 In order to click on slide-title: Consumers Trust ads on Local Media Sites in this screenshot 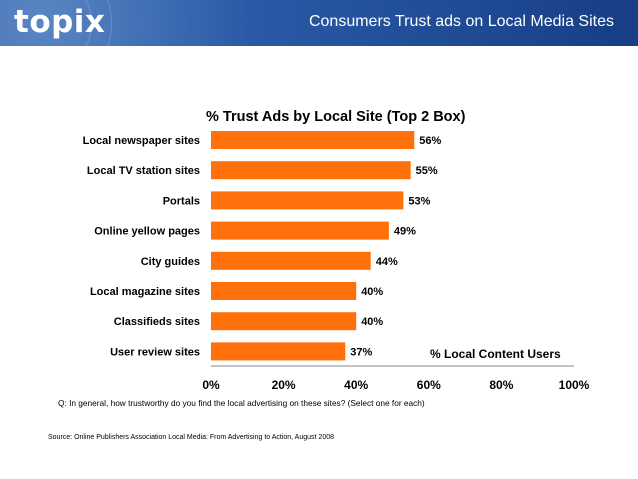, I will do `click(461, 21)`.